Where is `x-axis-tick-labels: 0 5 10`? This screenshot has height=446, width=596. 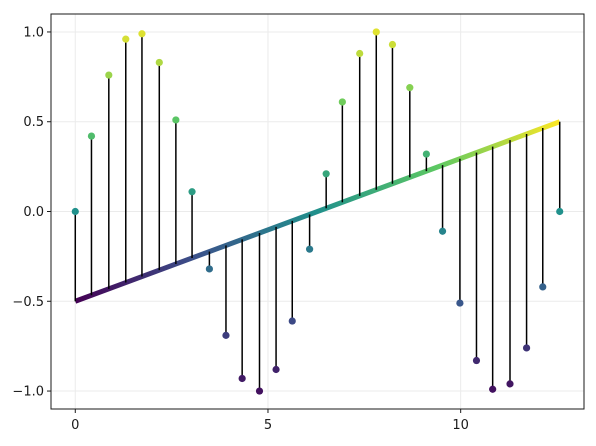 x-axis-tick-labels: 0 5 10 is located at coordinates (270, 425).